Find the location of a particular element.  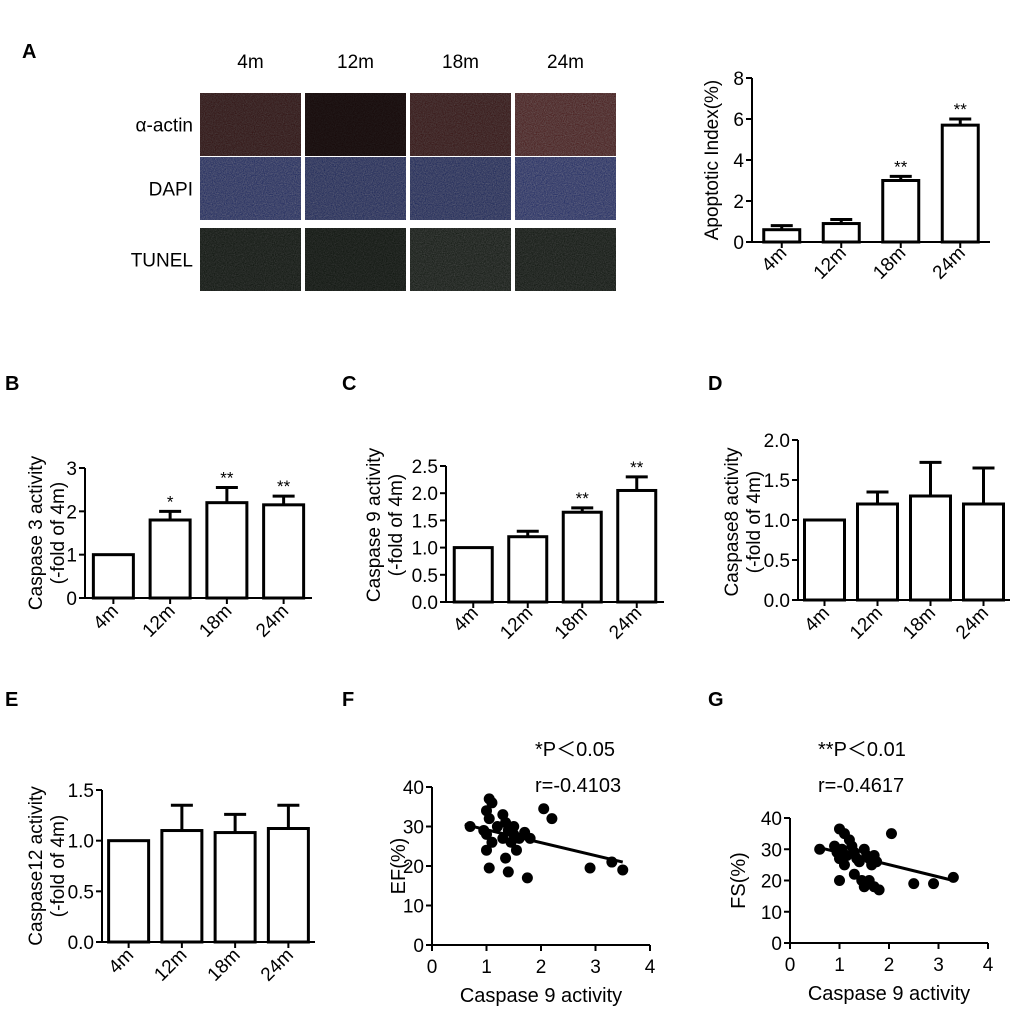

micrograph-column-label: 4m is located at coordinates (250, 62).